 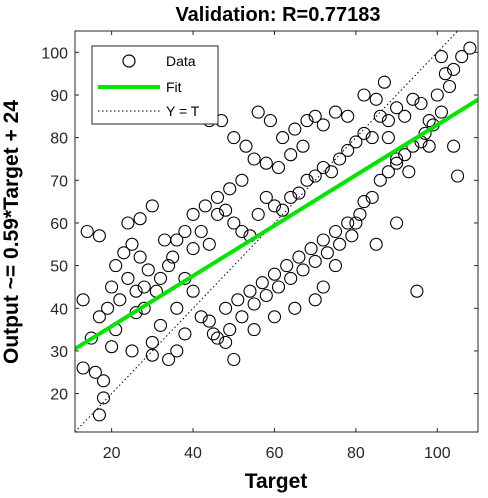 I want to click on y-tick-label: 80, so click(x=59, y=139).